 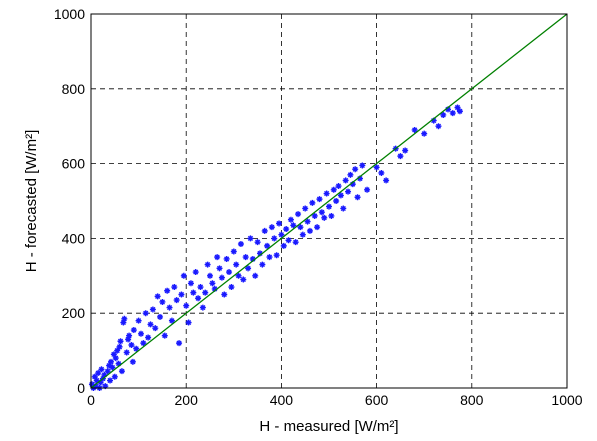 I want to click on x-tick-label: 1000, so click(x=566, y=400).